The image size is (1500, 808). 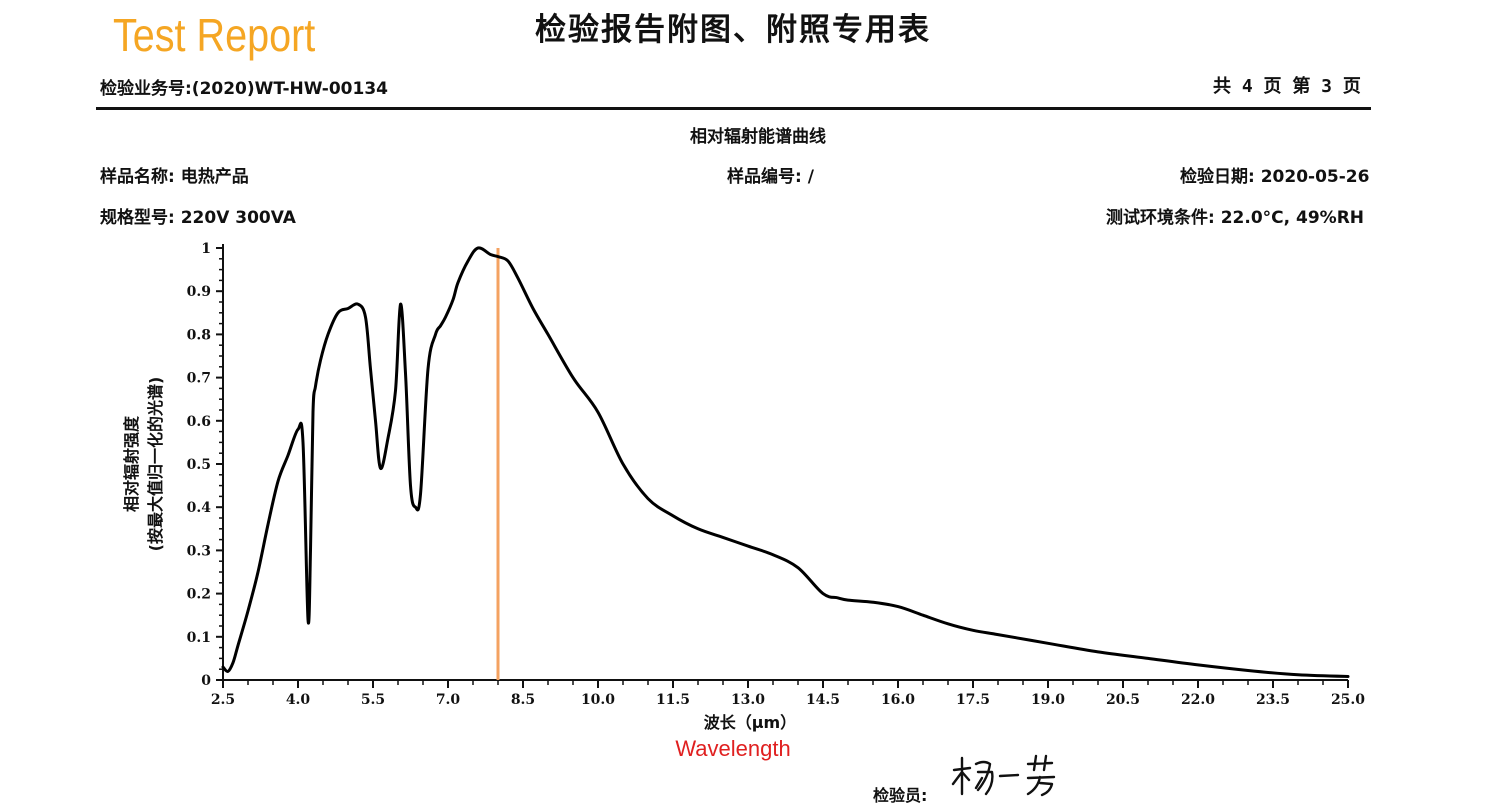 What do you see at coordinates (1123, 700) in the screenshot?
I see `x-tick-label: 20.5` at bounding box center [1123, 700].